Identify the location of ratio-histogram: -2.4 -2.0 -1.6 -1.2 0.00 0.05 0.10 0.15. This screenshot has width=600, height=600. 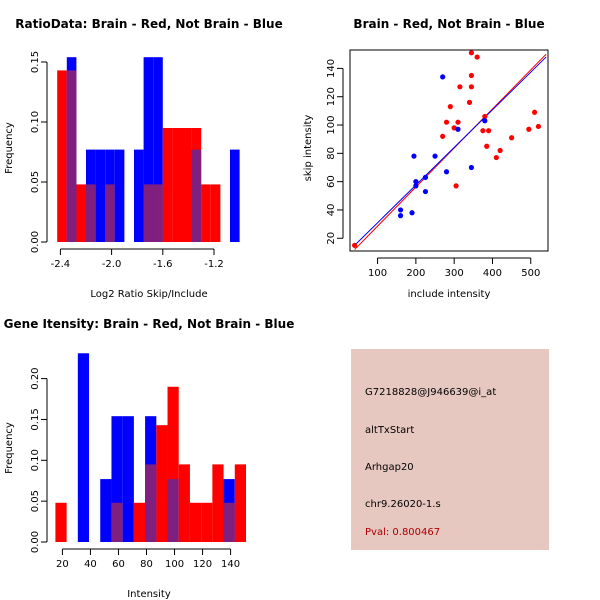
(135, 160).